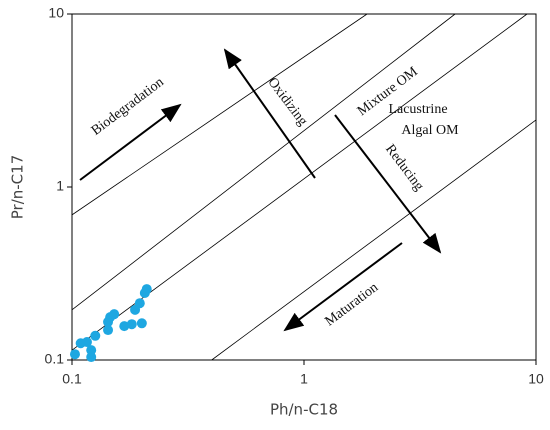 This screenshot has height=430, width=550. I want to click on x-tick-label: 10, so click(536, 379).